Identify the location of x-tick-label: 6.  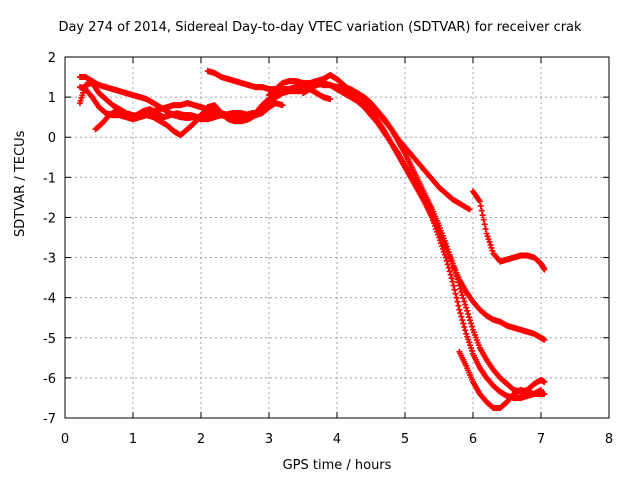
(473, 439).